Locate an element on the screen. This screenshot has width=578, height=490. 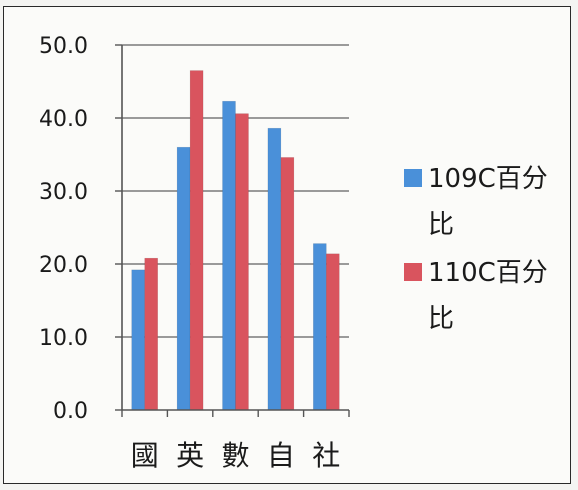
category-label: 數 is located at coordinates (235, 455).